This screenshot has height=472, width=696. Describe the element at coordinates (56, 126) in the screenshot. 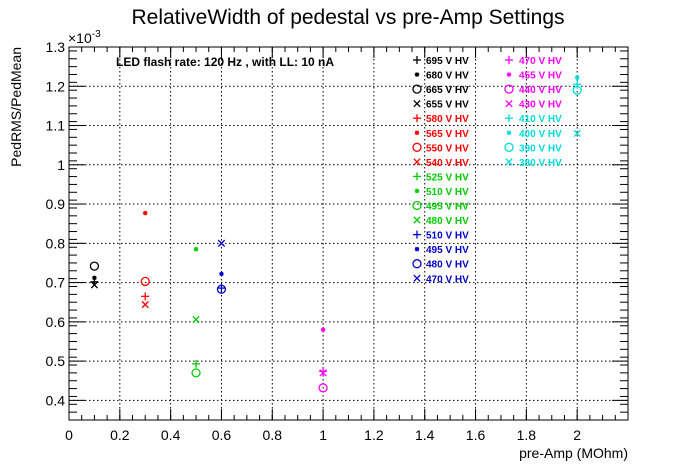

I see `y-tick-label: 1.1` at that location.